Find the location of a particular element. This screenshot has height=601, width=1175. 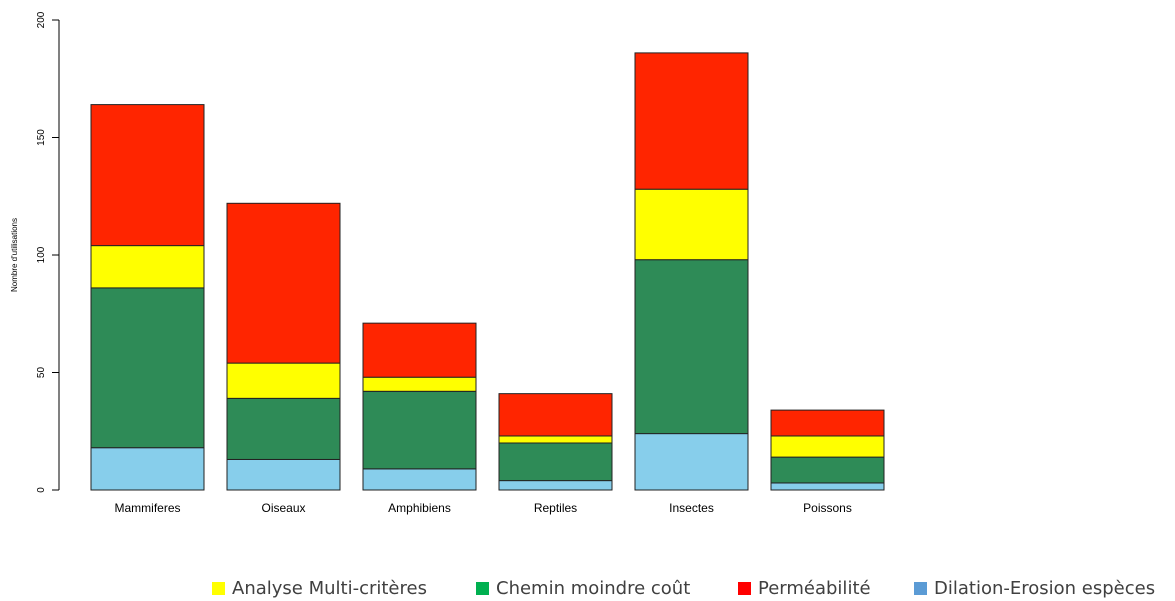

y-tick-label: 150 is located at coordinates (41, 137).